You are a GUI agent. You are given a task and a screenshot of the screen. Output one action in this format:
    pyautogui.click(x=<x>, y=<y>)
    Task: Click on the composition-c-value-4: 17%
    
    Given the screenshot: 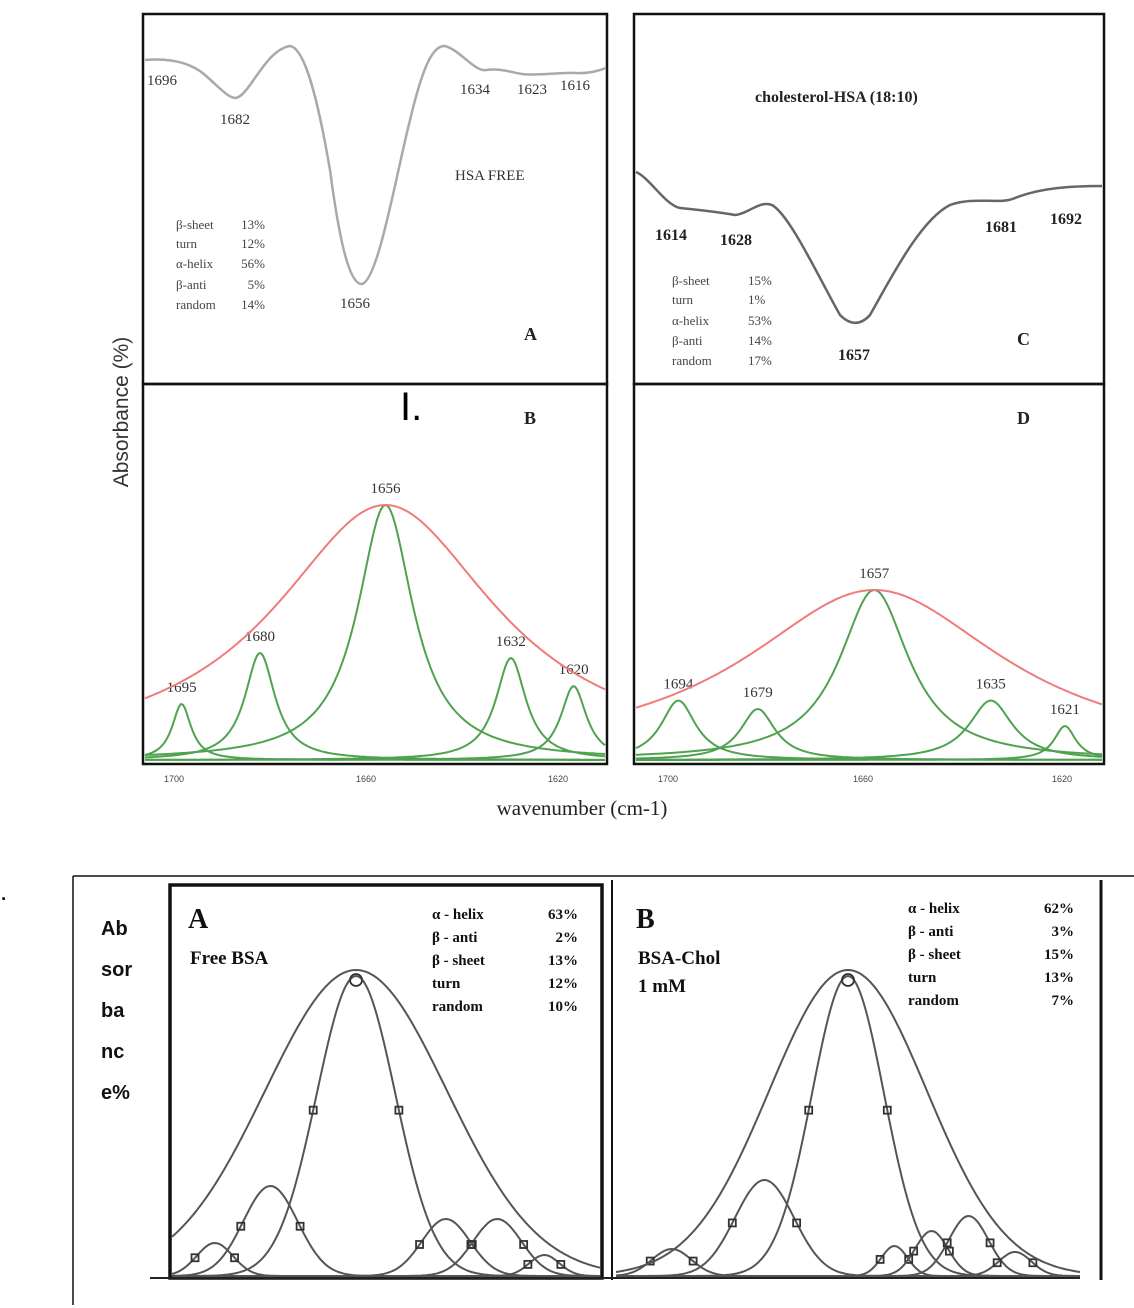 What is the action you would take?
    pyautogui.click(x=760, y=360)
    